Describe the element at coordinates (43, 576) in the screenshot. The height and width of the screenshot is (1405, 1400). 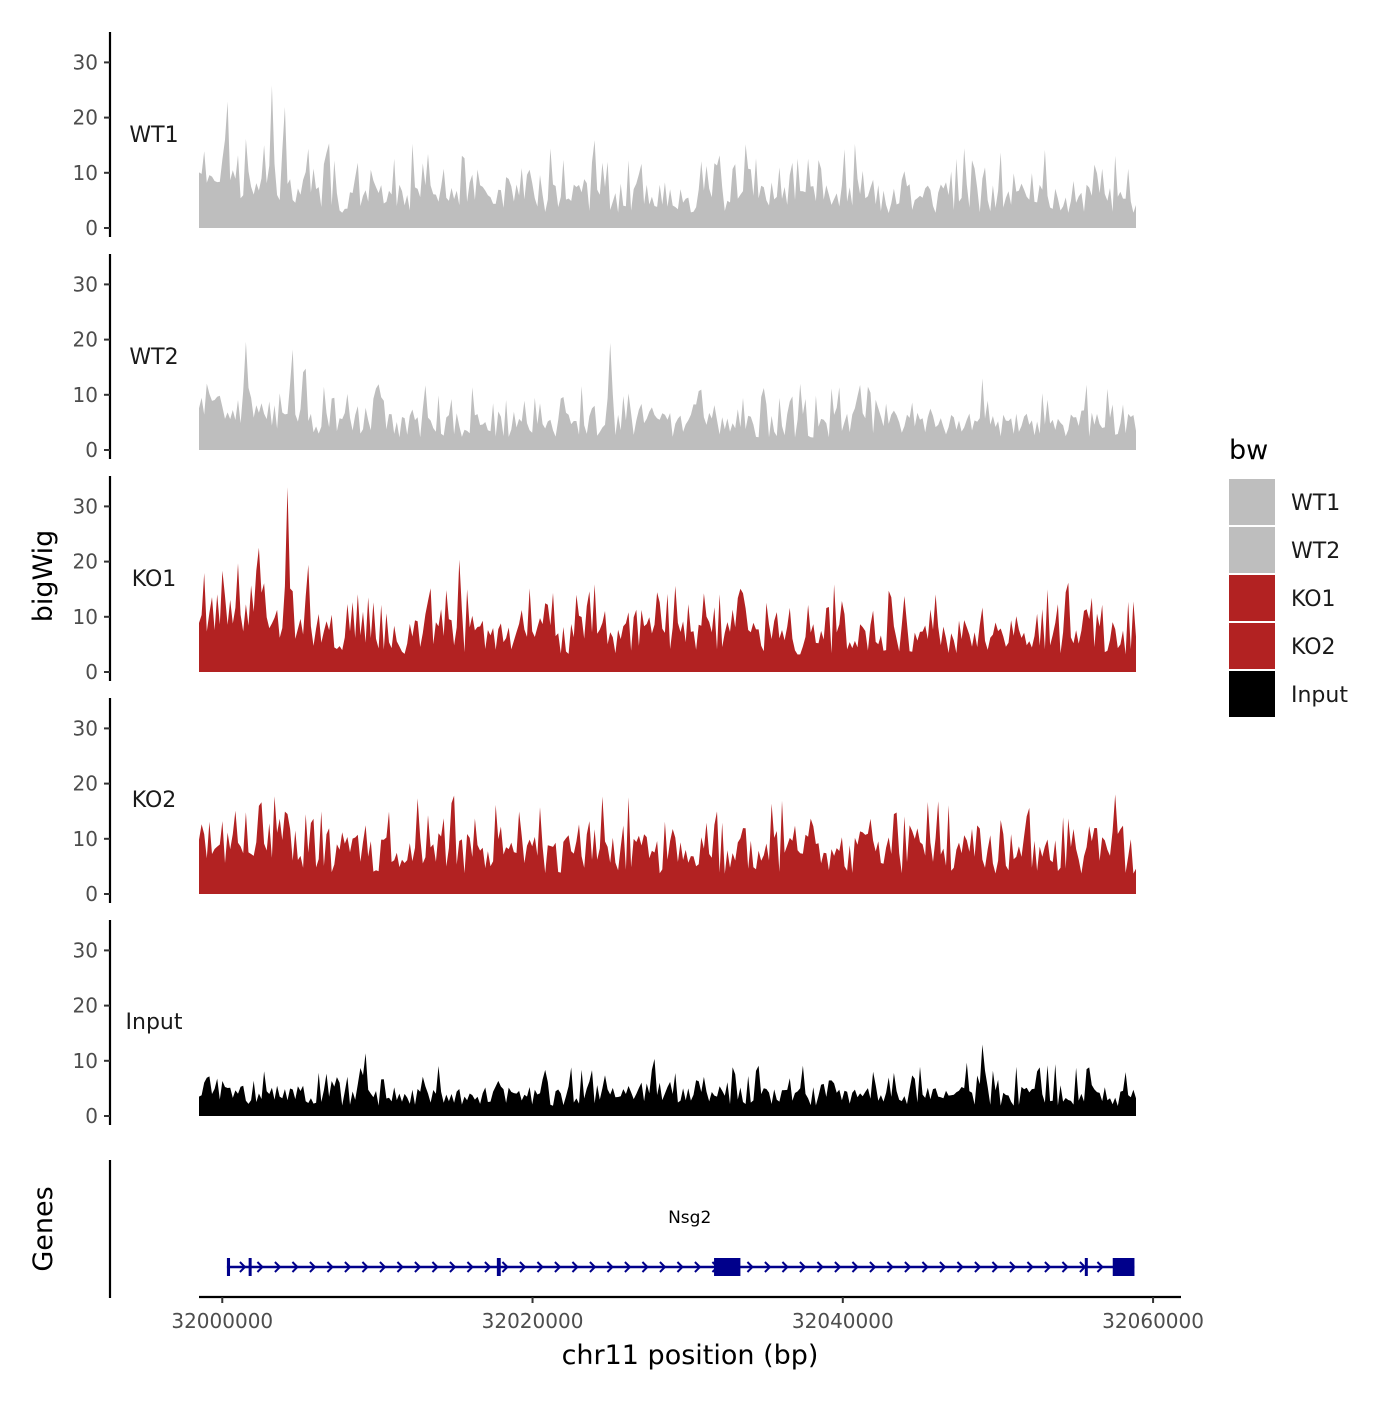
I see `y-axis-title: bigWig` at that location.